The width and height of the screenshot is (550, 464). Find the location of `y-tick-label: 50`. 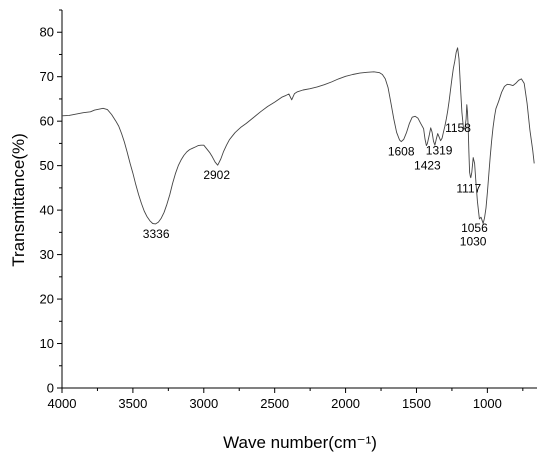

y-tick-label: 50 is located at coordinates (47, 165).